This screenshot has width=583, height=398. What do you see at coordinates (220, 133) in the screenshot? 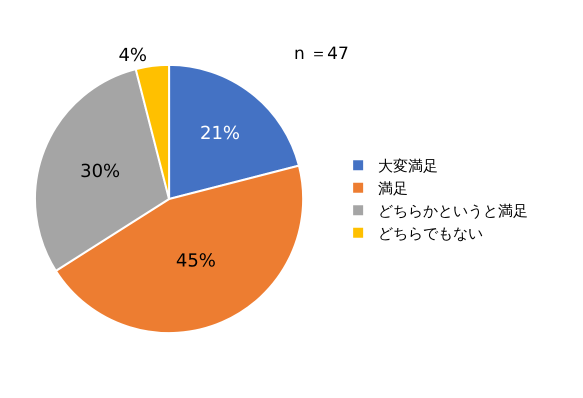
I see `data-label: 21%` at bounding box center [220, 133].